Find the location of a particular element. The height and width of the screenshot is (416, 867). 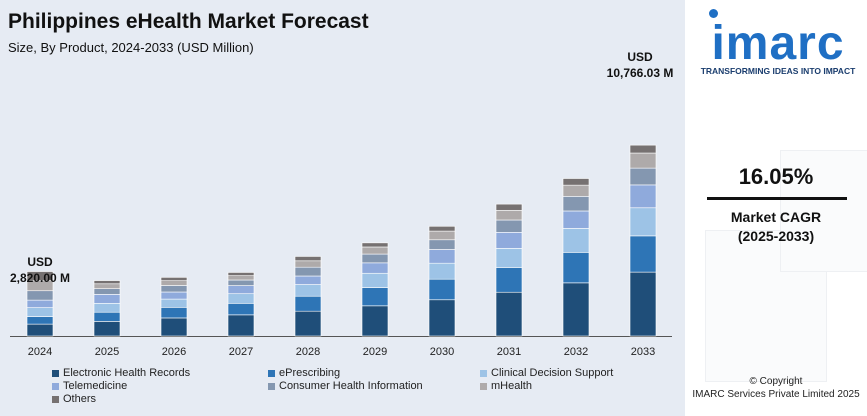

annotation-2033-value: USD 10,766.03 M is located at coordinates (640, 65).